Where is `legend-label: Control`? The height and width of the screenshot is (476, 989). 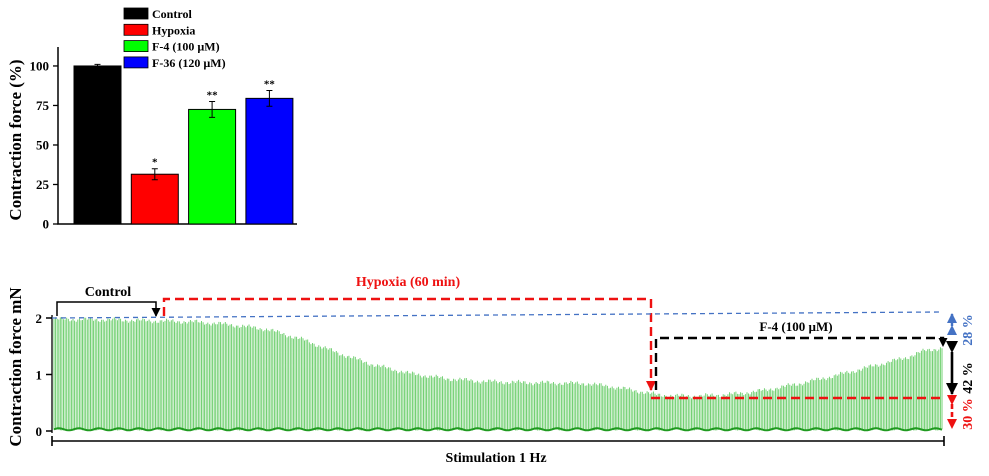
legend-label: Control is located at coordinates (172, 14).